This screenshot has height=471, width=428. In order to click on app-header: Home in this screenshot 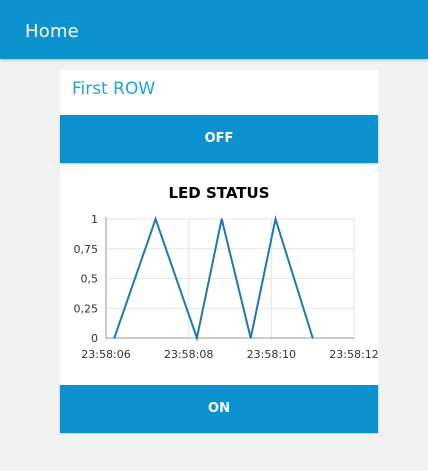, I will do `click(214, 29)`.